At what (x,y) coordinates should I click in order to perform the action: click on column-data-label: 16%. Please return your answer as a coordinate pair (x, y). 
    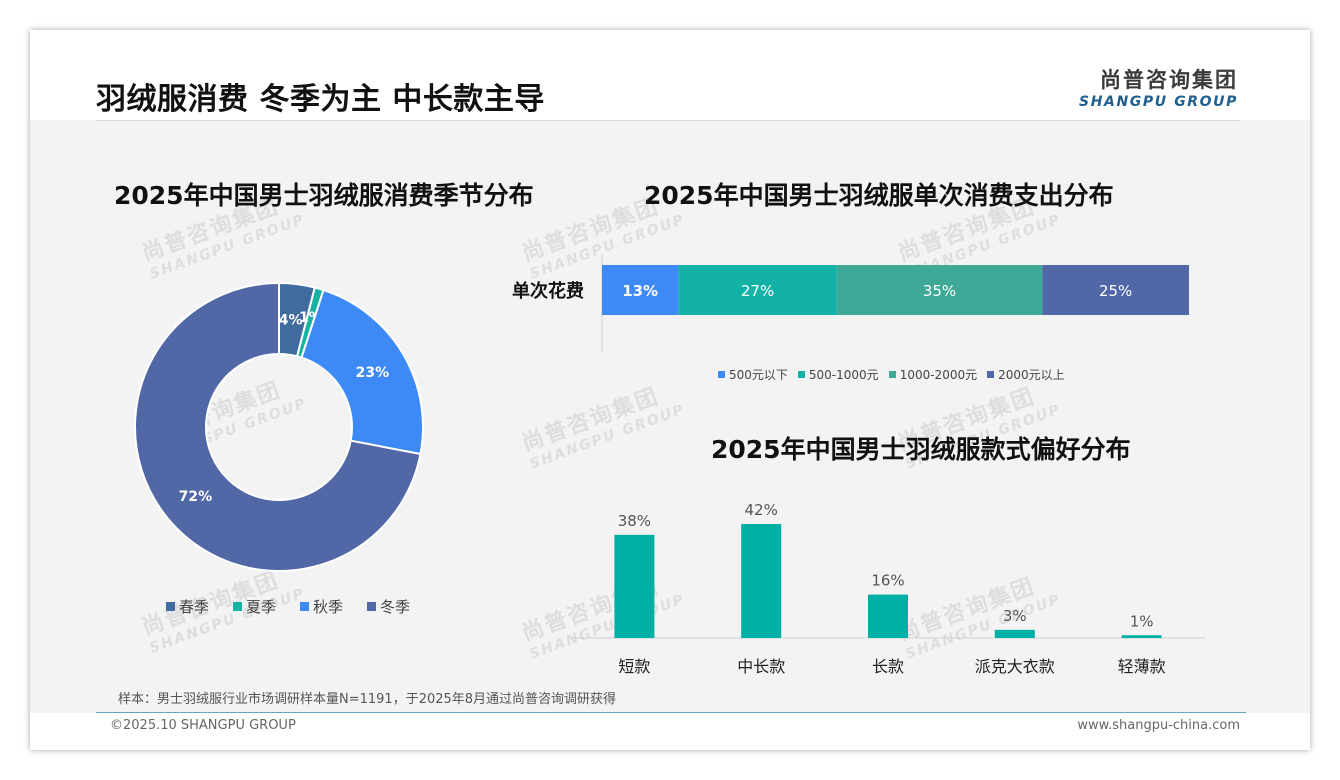
    Looking at the image, I should click on (887, 581).